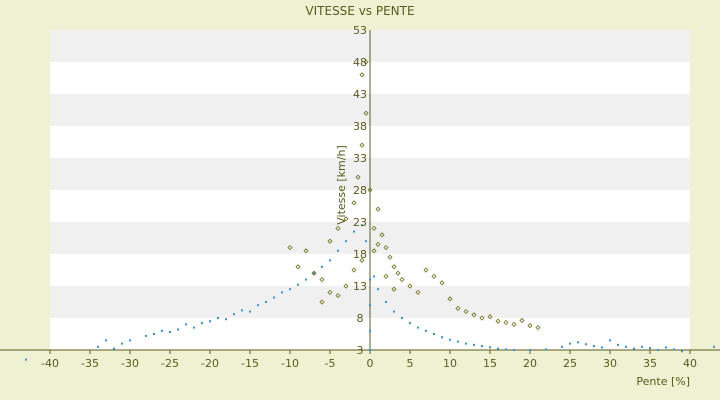 This screenshot has width=720, height=400. What do you see at coordinates (130, 363) in the screenshot?
I see `x-tick-label: -30` at bounding box center [130, 363].